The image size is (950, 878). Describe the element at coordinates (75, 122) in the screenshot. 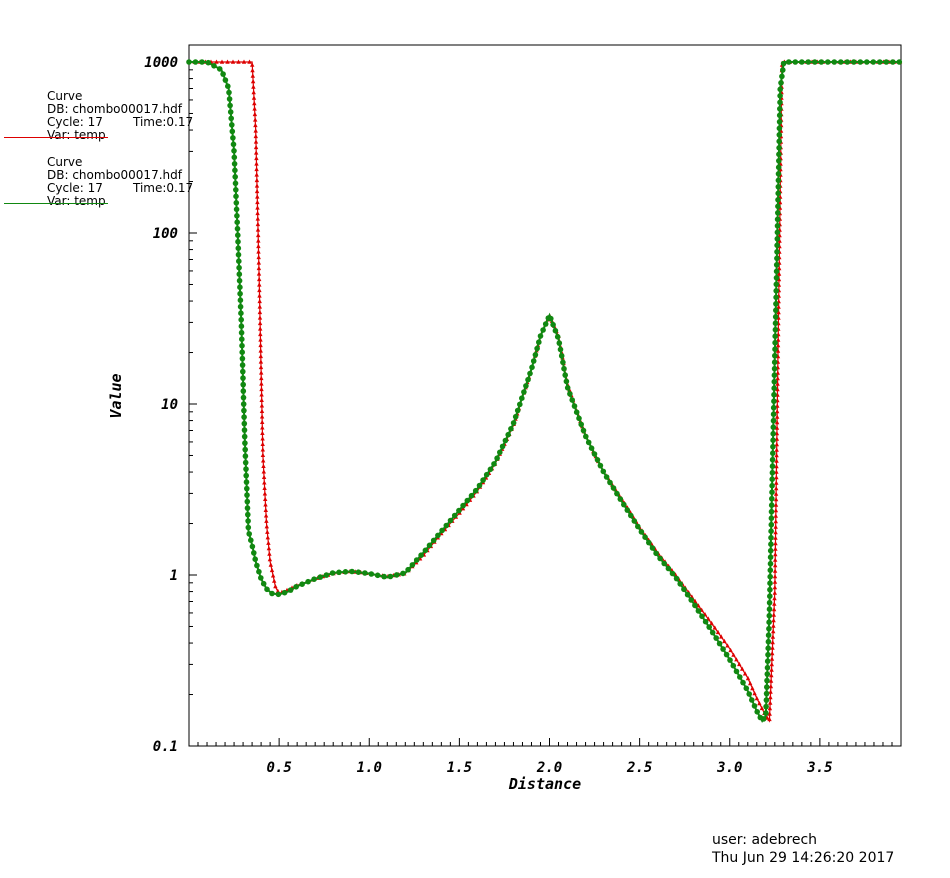

I see `legend-cycle: Cycle: 17` at that location.